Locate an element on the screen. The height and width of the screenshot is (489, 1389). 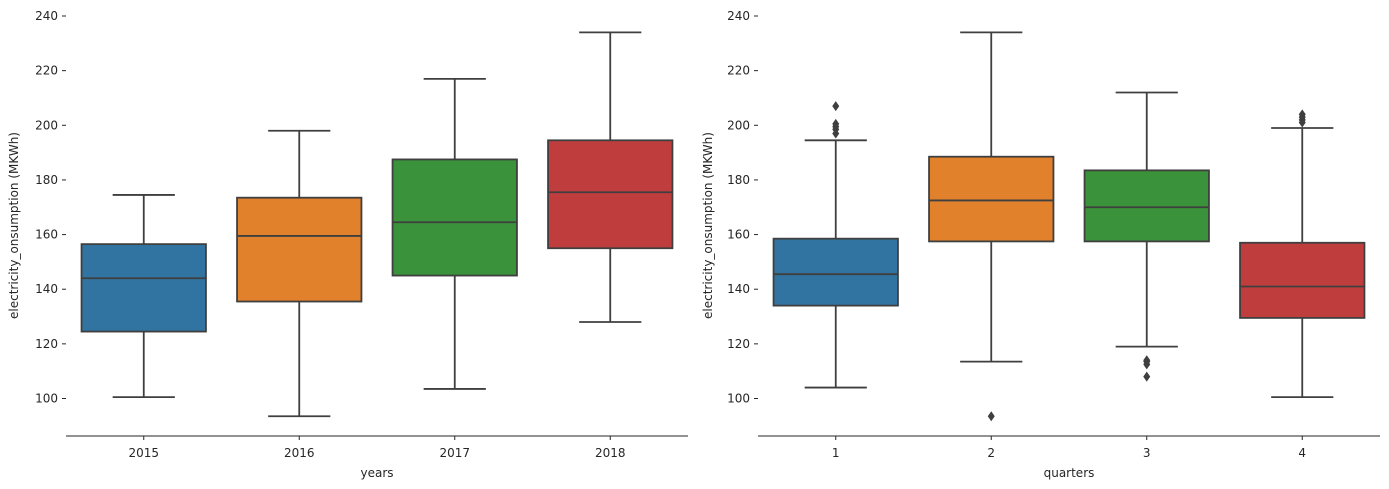
x-tick-label: 4 is located at coordinates (1302, 453).